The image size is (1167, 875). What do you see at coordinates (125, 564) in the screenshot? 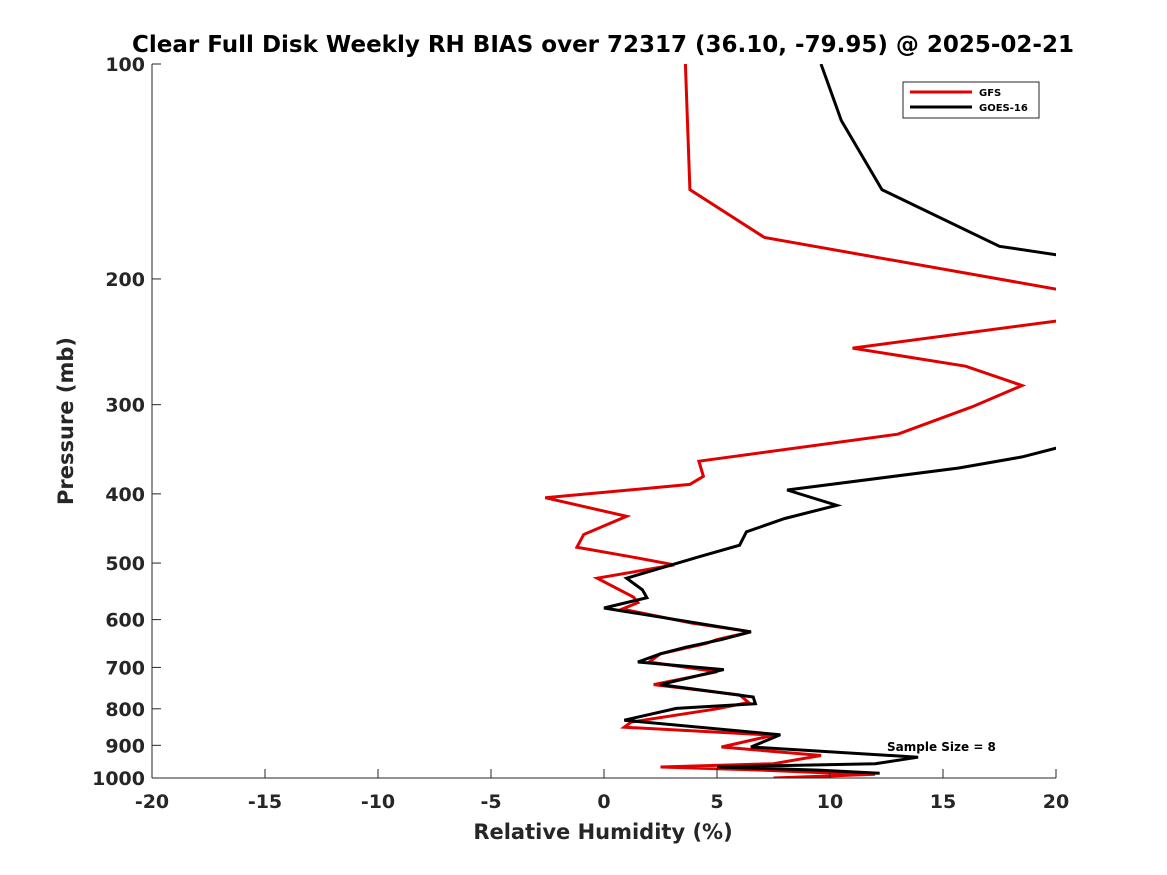
I see `y-tick-label: 500` at bounding box center [125, 564].